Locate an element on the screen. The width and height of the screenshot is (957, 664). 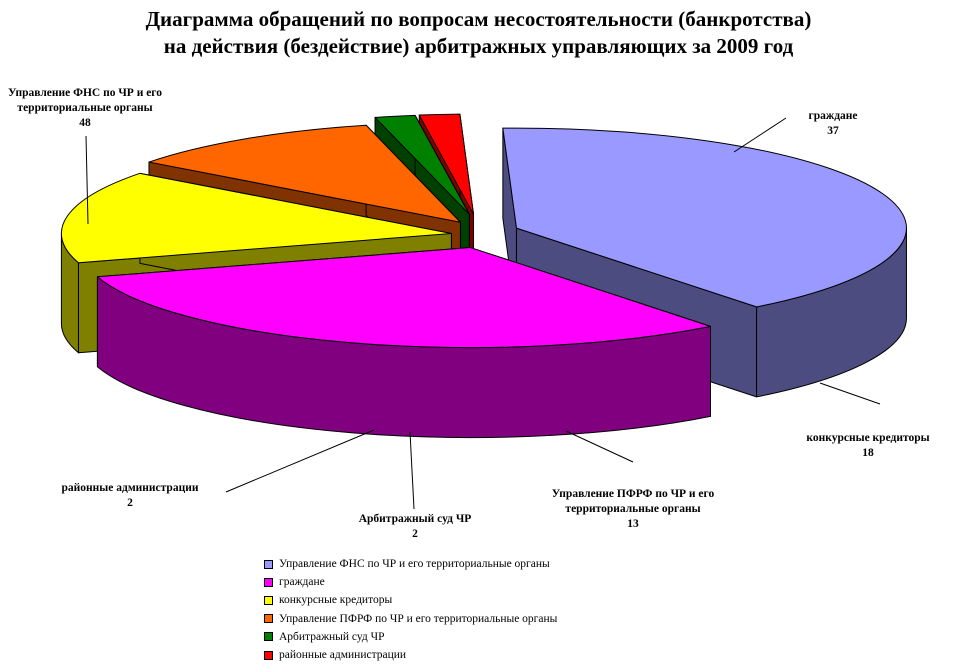
legend-item: конкурсные кредиторы is located at coordinates (410, 600).